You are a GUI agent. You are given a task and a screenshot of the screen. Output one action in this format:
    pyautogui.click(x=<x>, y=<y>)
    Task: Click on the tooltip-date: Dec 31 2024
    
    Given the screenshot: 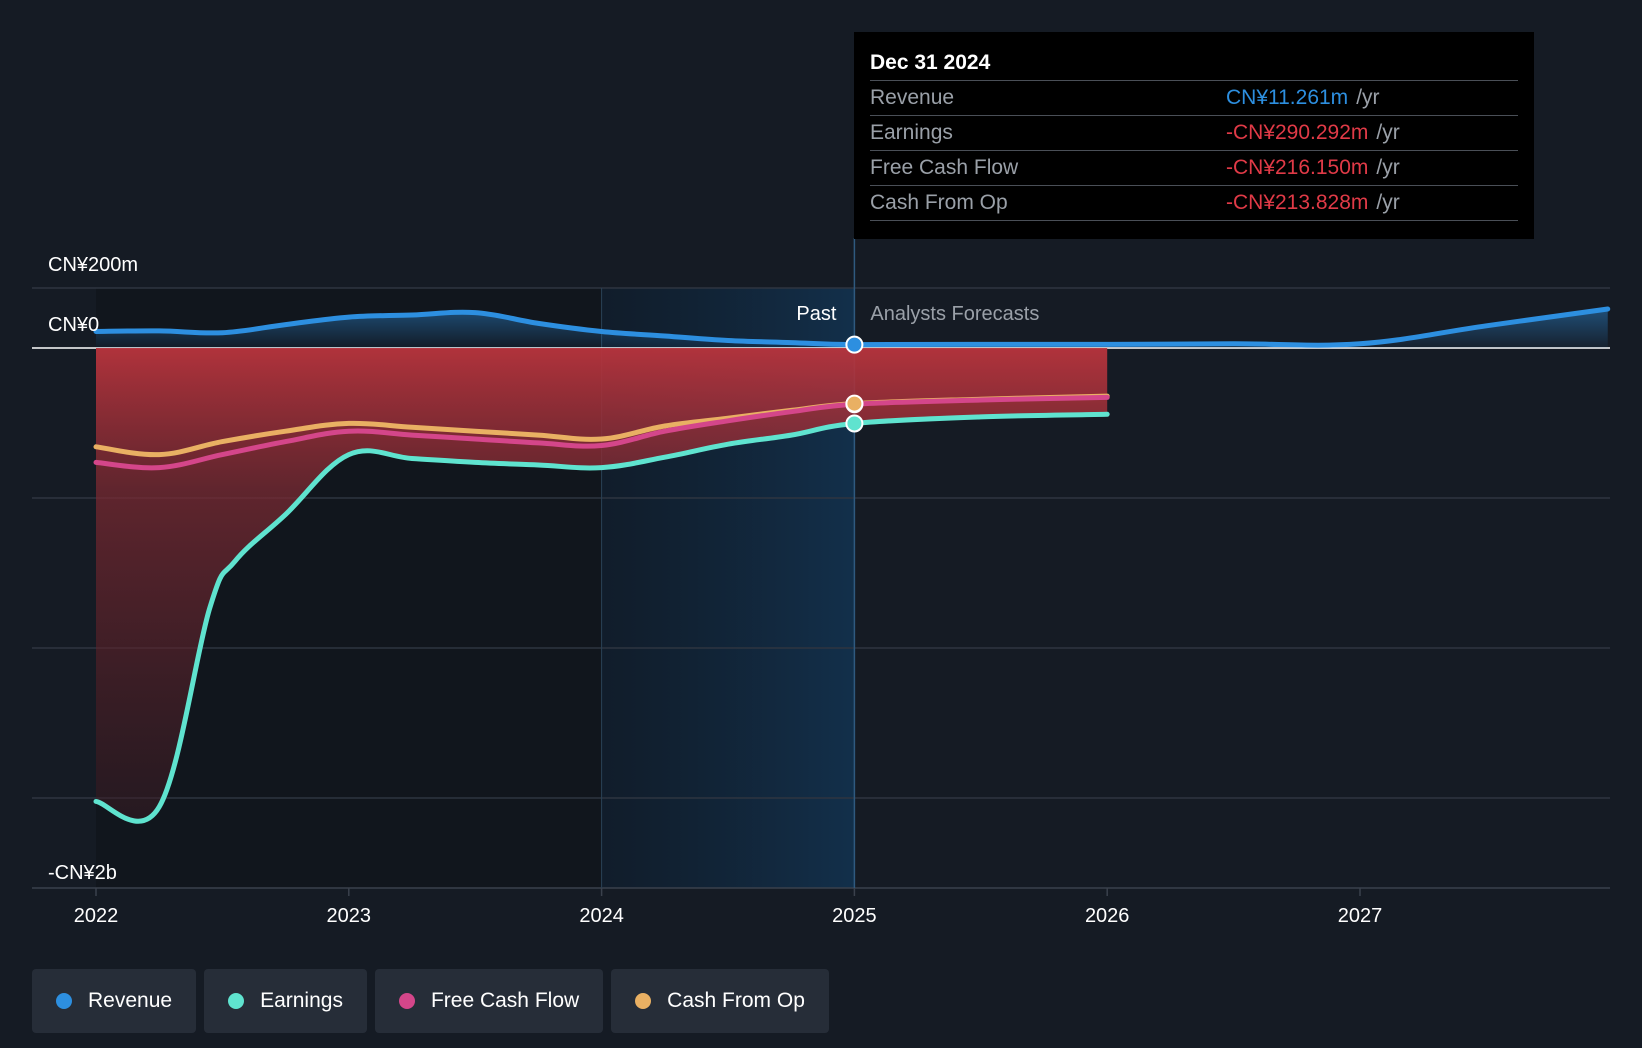 What is the action you would take?
    pyautogui.click(x=1194, y=63)
    